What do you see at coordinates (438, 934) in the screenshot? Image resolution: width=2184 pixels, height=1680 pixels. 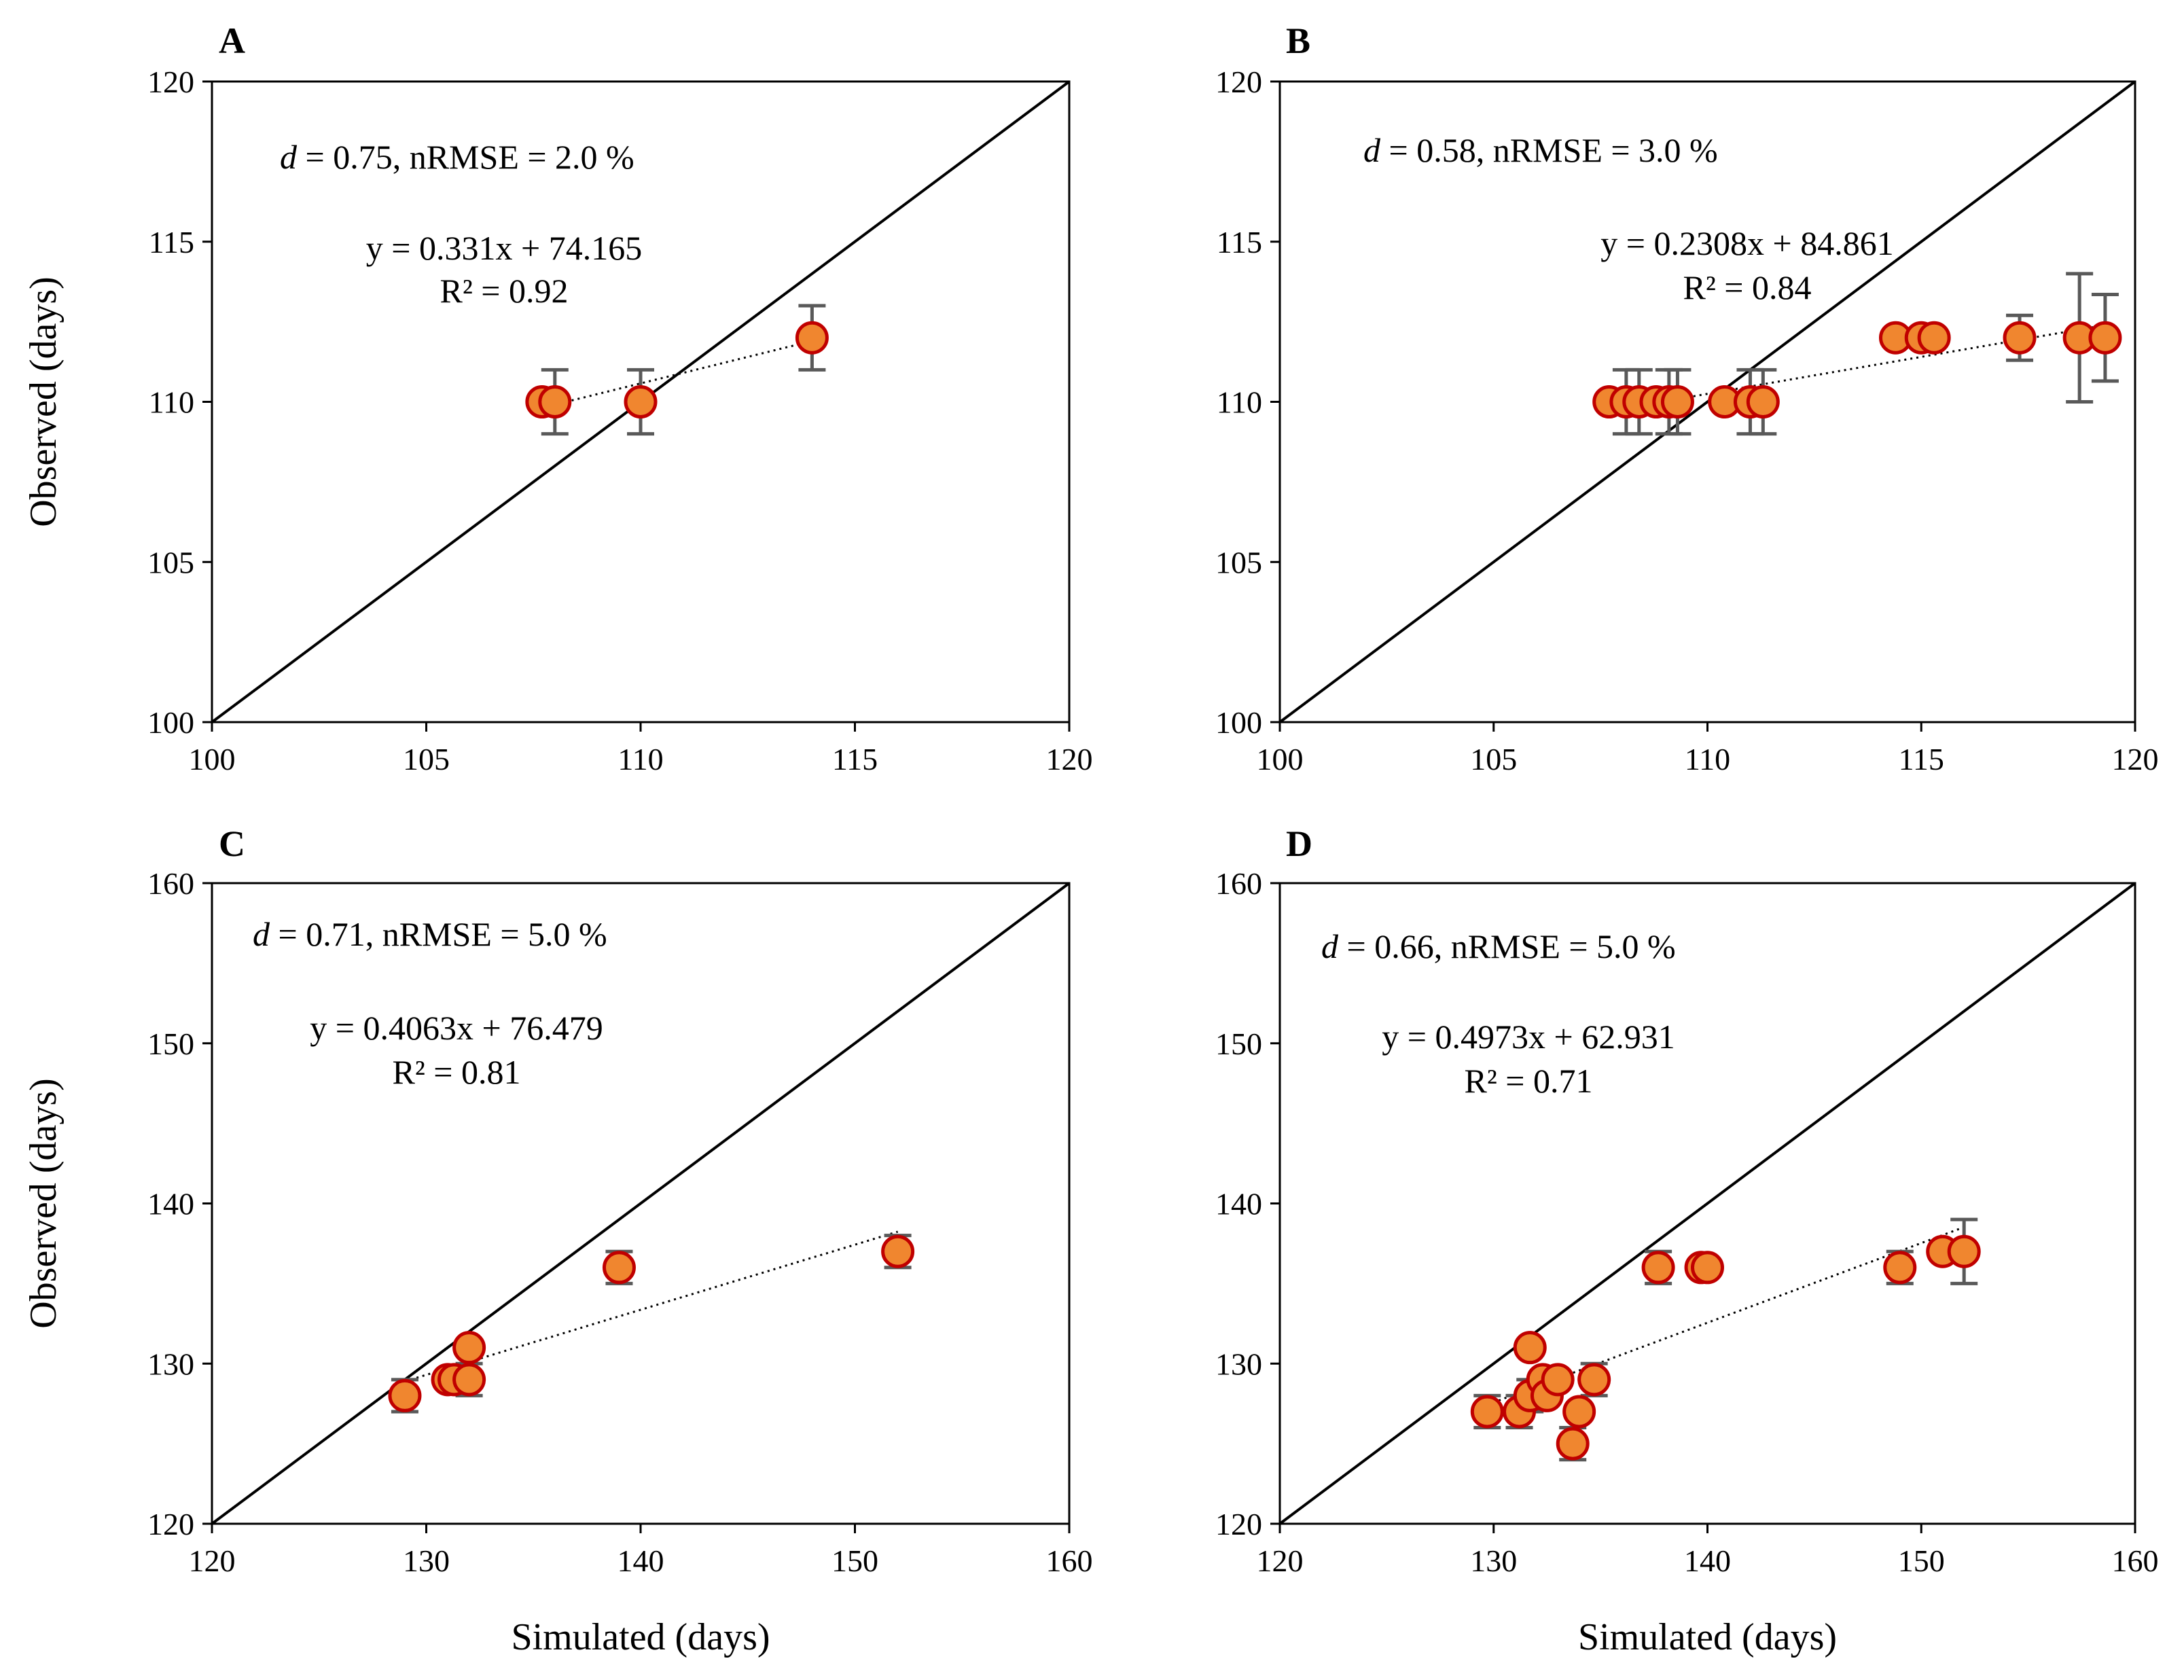 I see `stats-value: = 0.71, nRMSE = 5.0 %` at bounding box center [438, 934].